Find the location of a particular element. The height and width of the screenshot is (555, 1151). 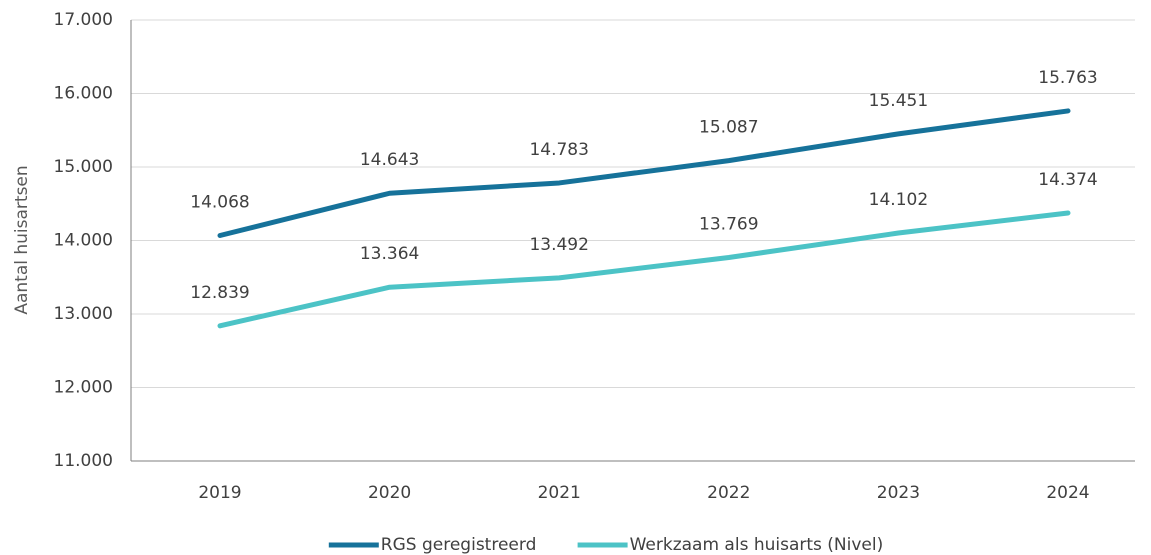

legend-label: Werkzaam als huisarts (Nivel) is located at coordinates (757, 545).